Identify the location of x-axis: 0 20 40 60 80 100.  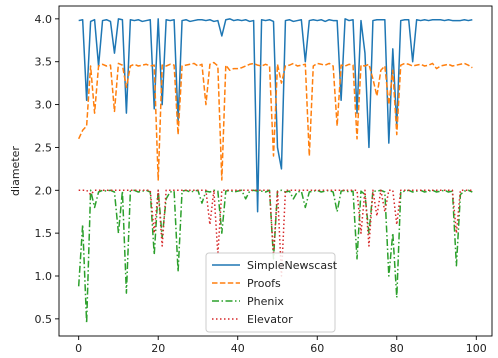
(281, 345).